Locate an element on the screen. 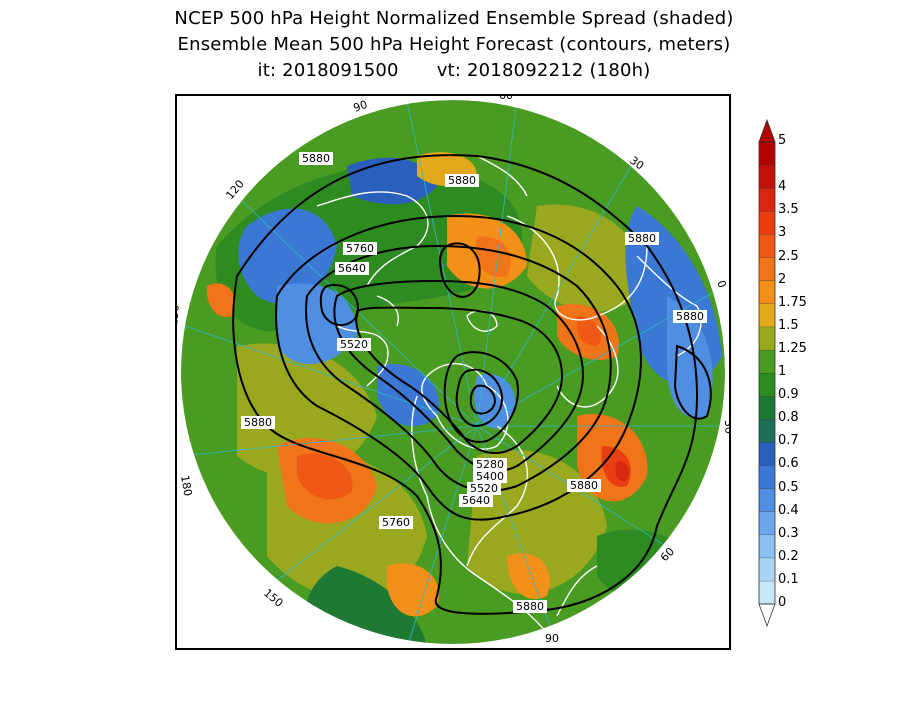  colorbar-tick-label: 1.25 is located at coordinates (792, 348).